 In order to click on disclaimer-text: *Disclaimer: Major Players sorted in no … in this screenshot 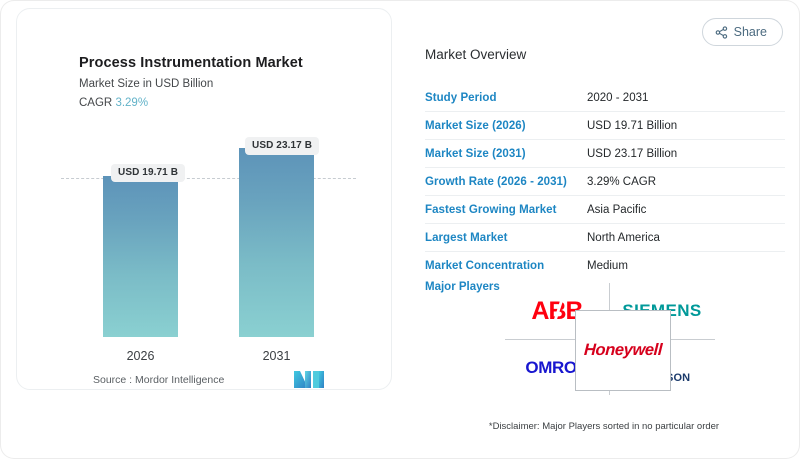, I will do `click(604, 426)`.